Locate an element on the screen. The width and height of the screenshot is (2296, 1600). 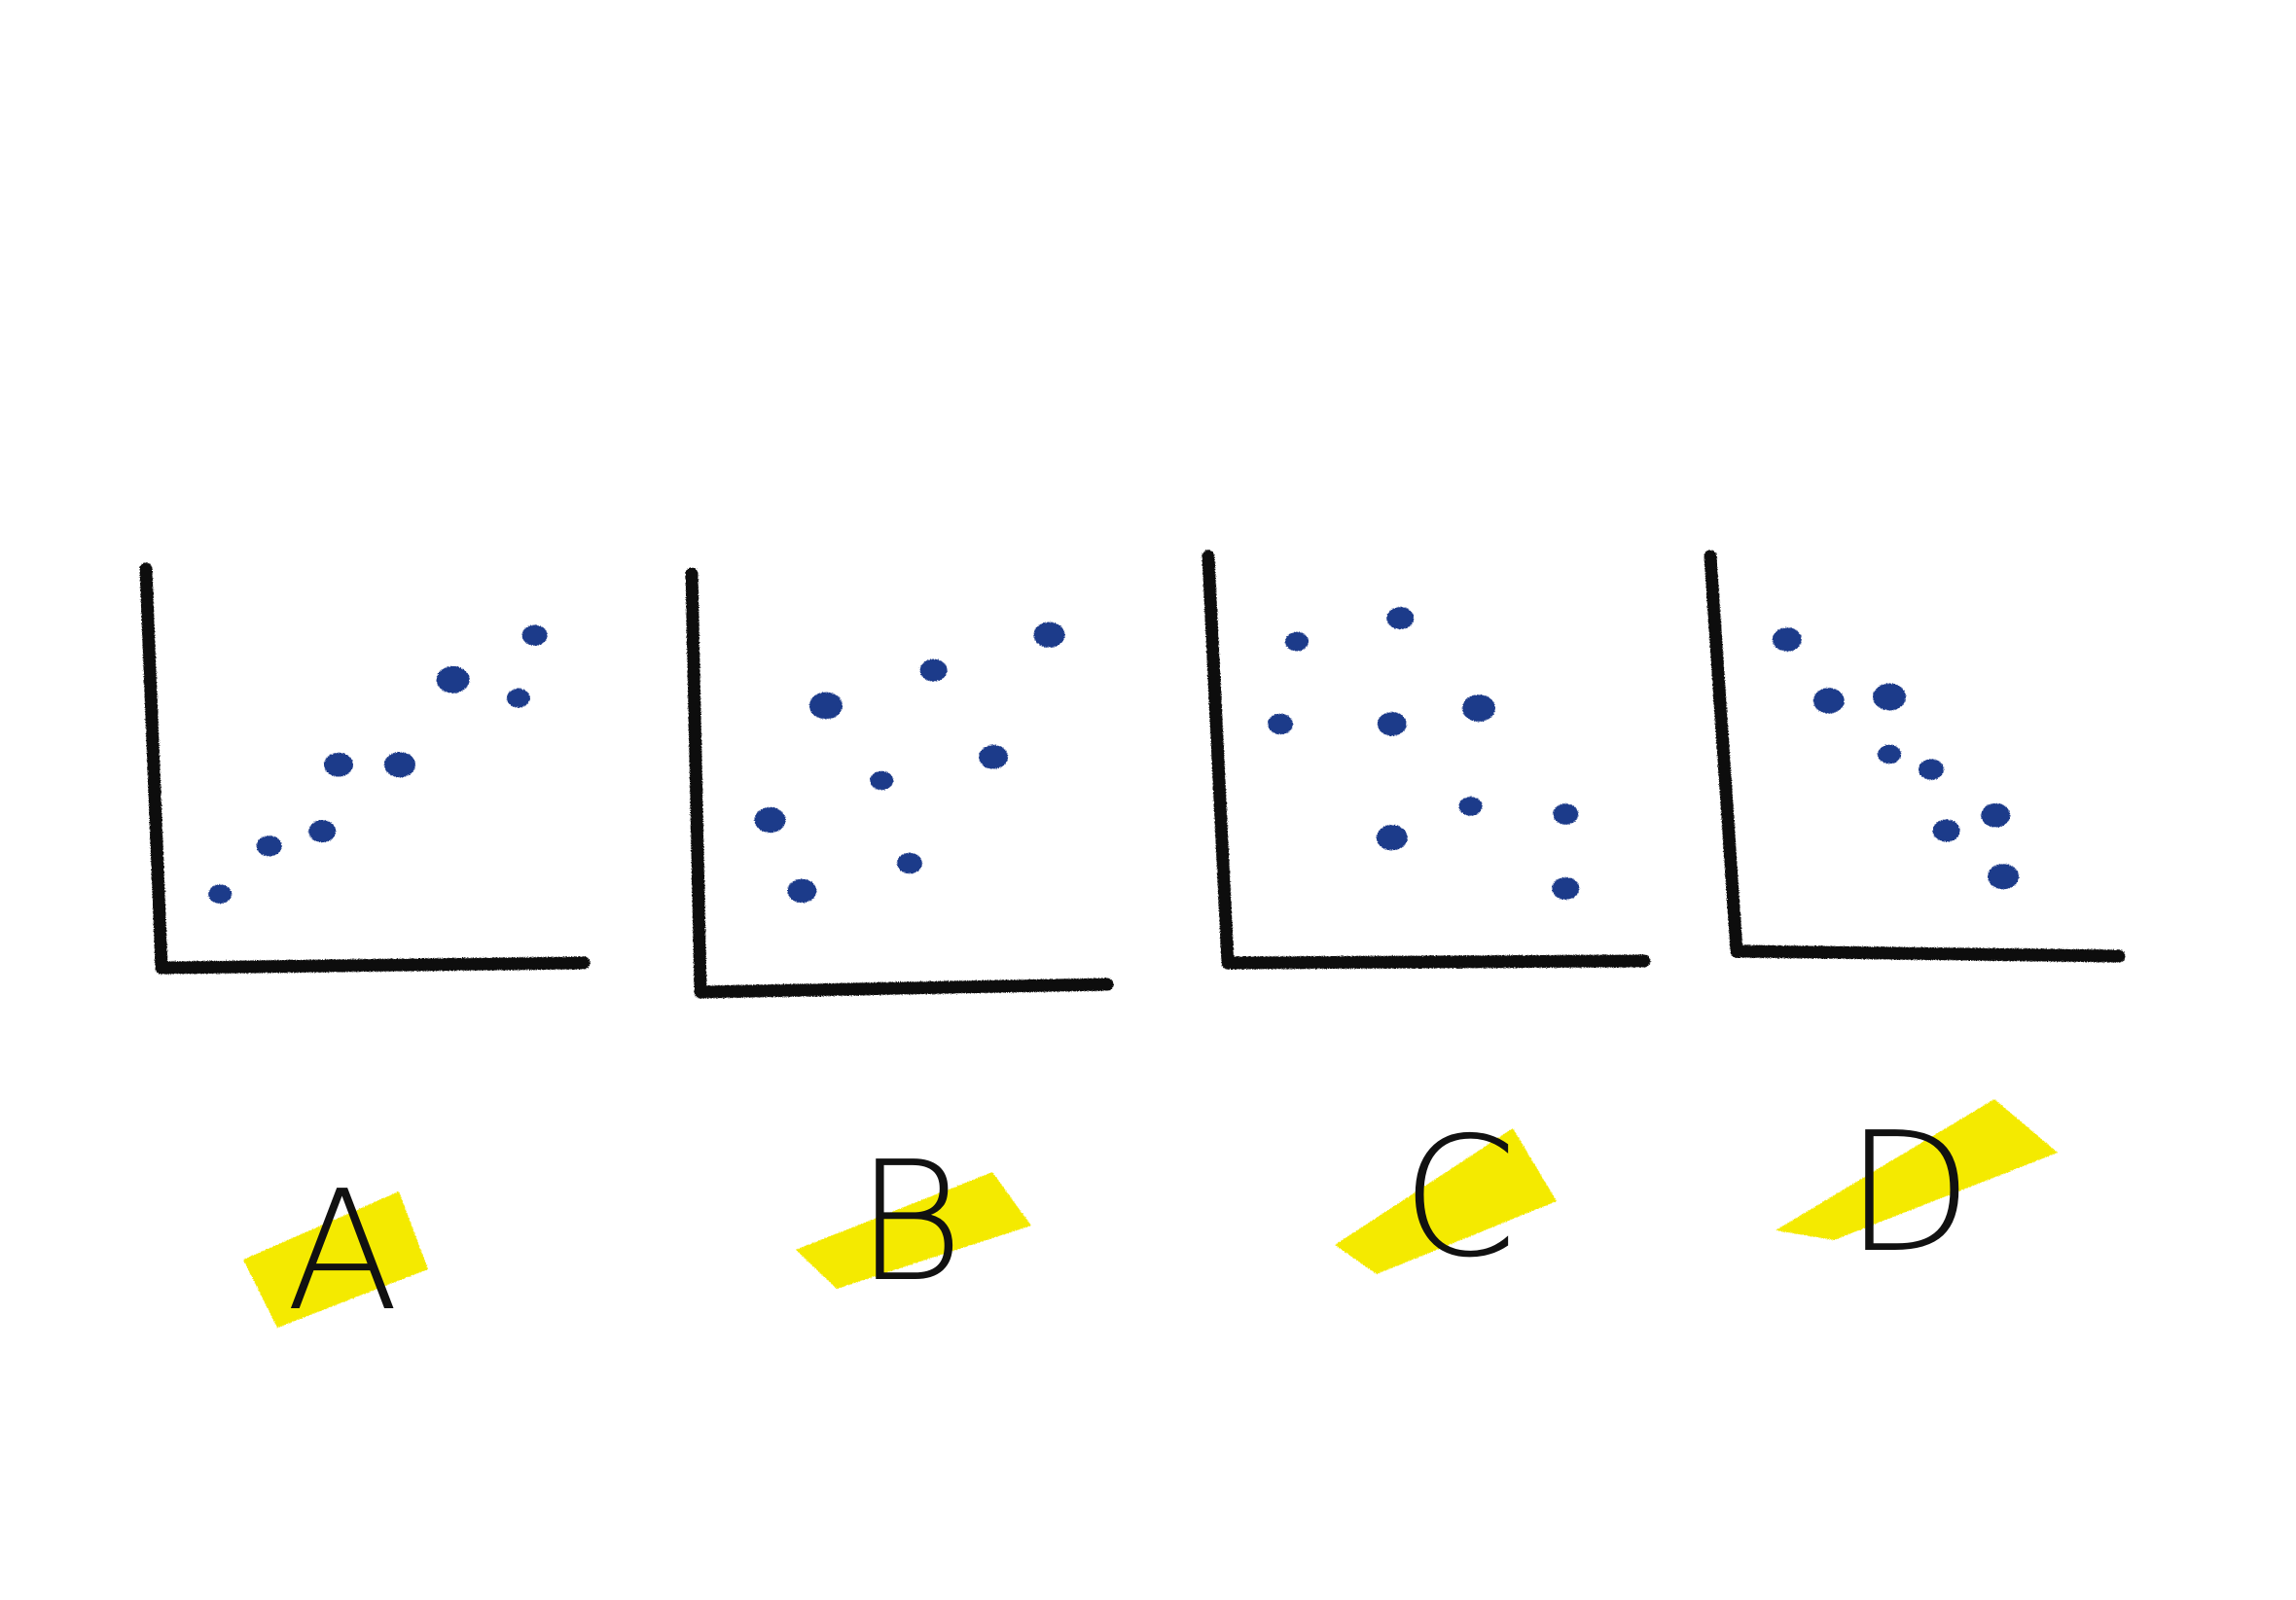
panel-b: B is located at coordinates (899, 943).